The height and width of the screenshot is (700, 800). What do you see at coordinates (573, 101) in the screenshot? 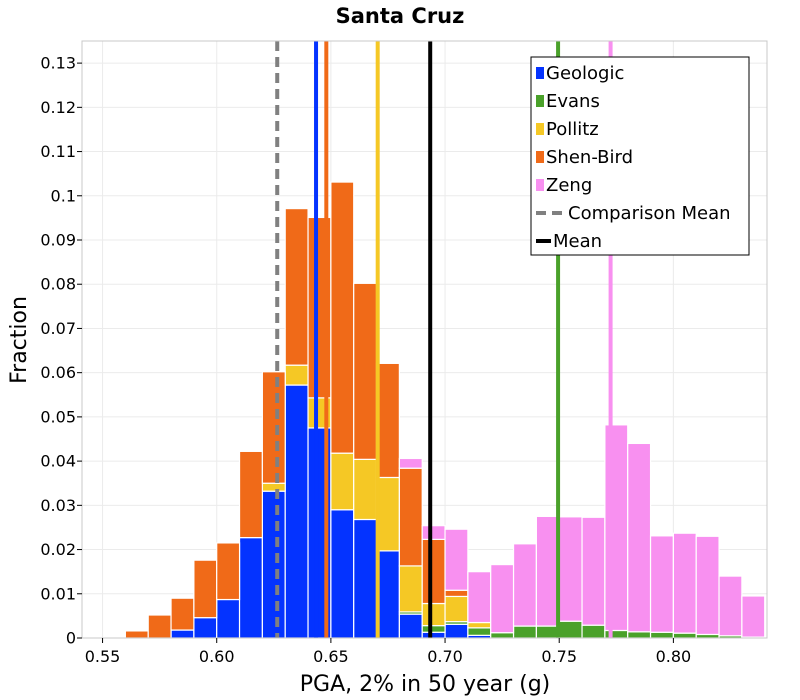
I see `legend-label: Evans` at bounding box center [573, 101].